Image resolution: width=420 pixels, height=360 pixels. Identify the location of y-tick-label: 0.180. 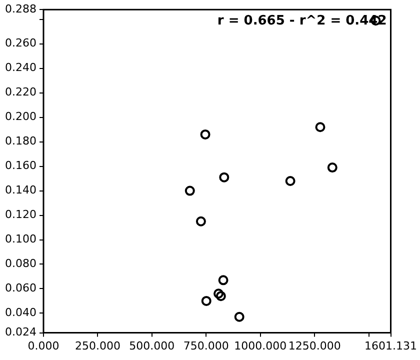
(20, 141).